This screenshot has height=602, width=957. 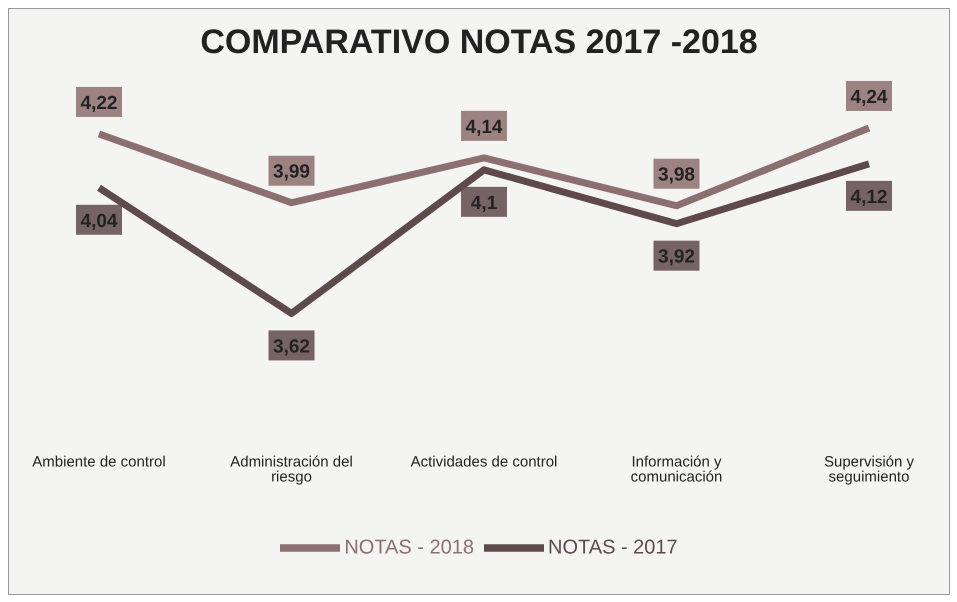 I want to click on data-label: 3,92, so click(x=676, y=257).